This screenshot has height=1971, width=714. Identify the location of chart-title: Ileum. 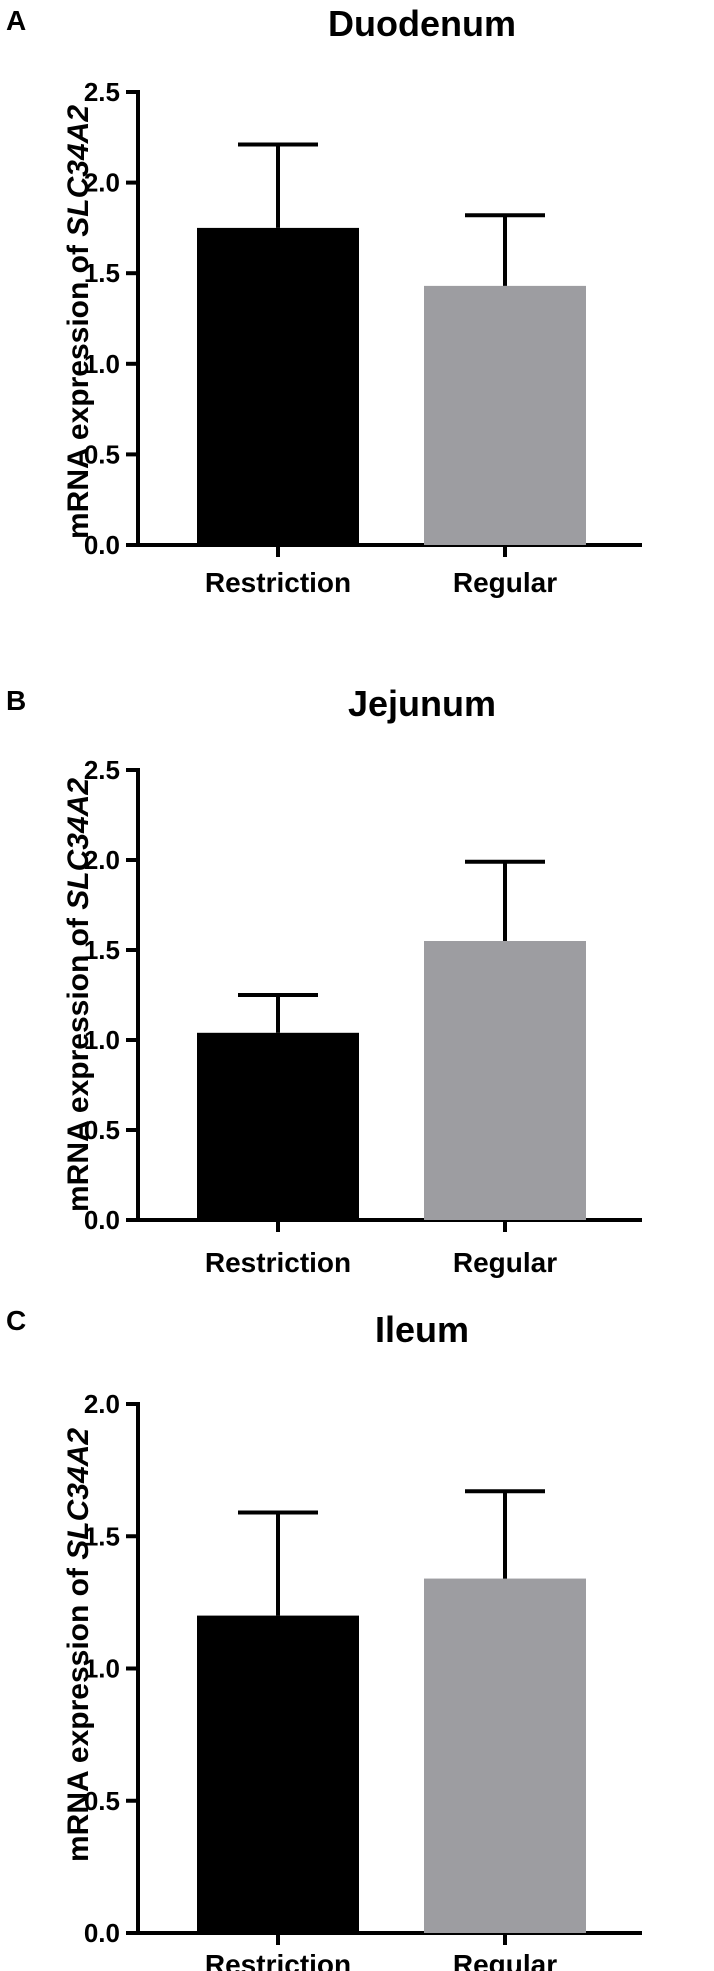
(422, 1329).